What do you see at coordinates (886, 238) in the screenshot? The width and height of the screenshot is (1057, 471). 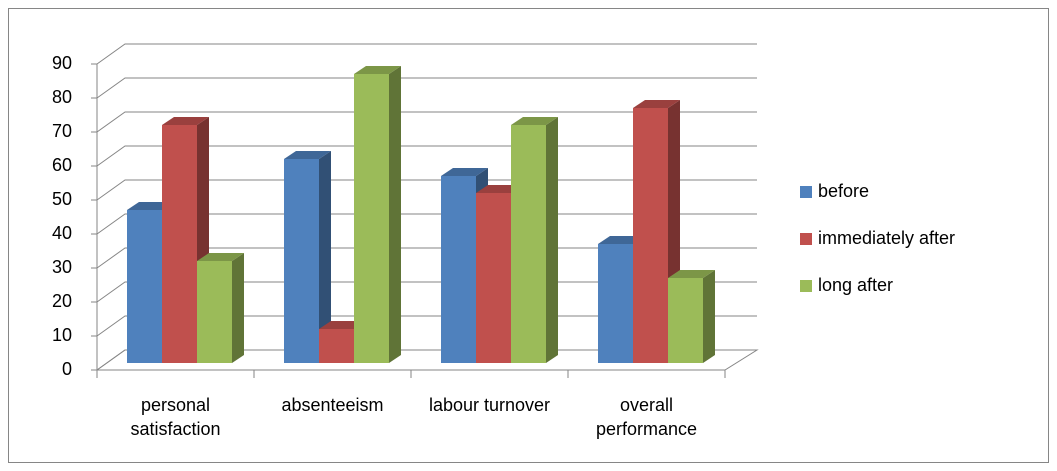 I see `legend-label: immediately after` at bounding box center [886, 238].